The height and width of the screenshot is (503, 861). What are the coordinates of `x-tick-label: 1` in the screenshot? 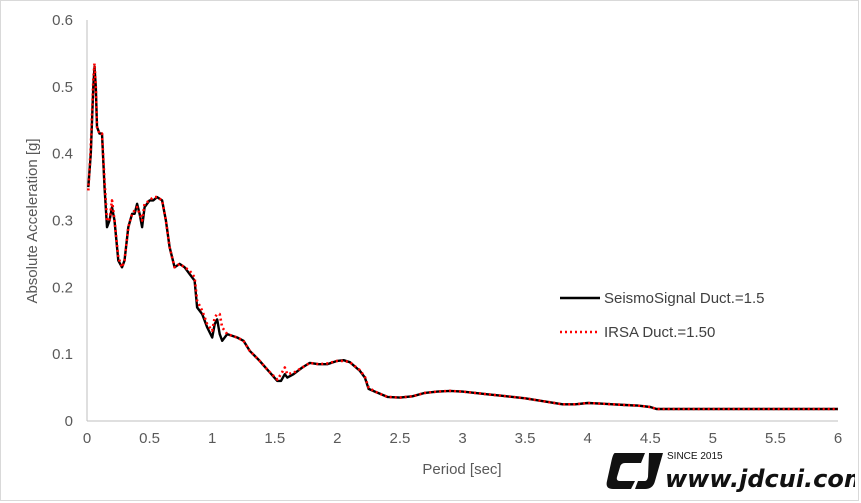 It's located at (212, 438).